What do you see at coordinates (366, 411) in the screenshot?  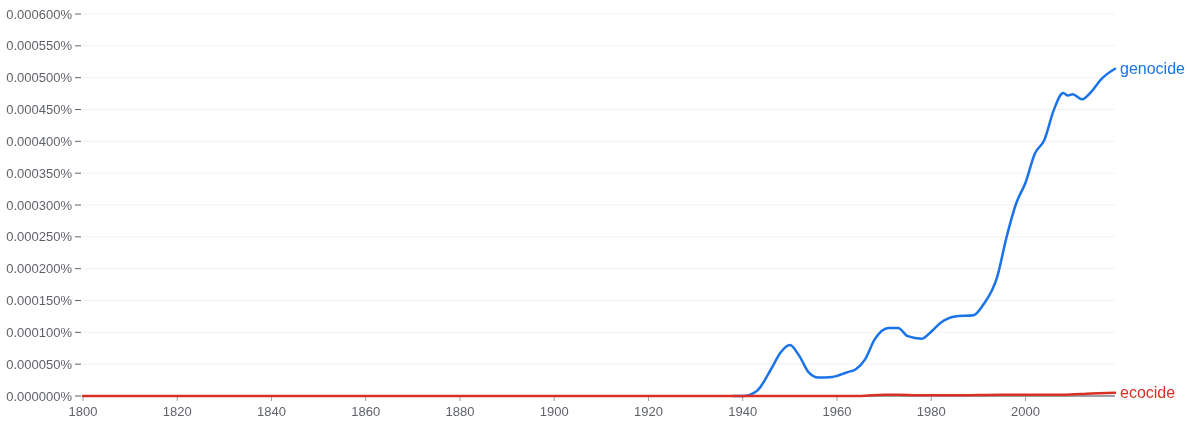 I see `x-tick-label: 1860` at bounding box center [366, 411].